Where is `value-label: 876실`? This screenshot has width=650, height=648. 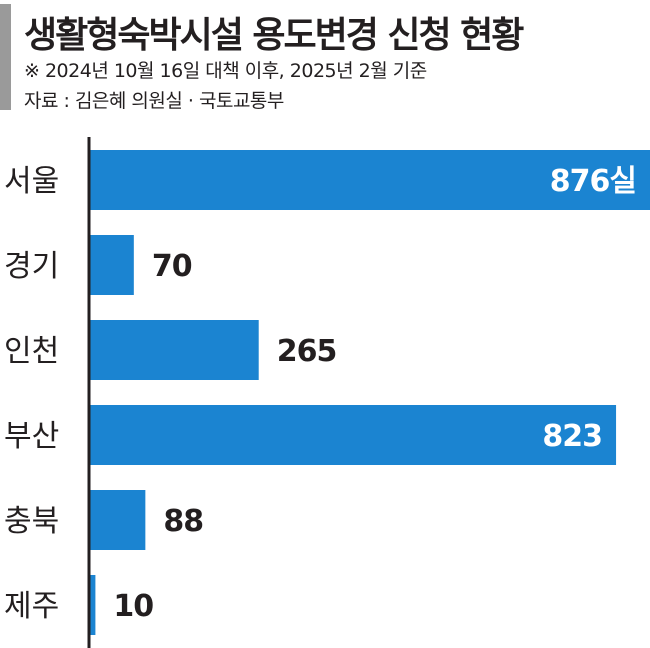
value-label: 876실 is located at coordinates (593, 181).